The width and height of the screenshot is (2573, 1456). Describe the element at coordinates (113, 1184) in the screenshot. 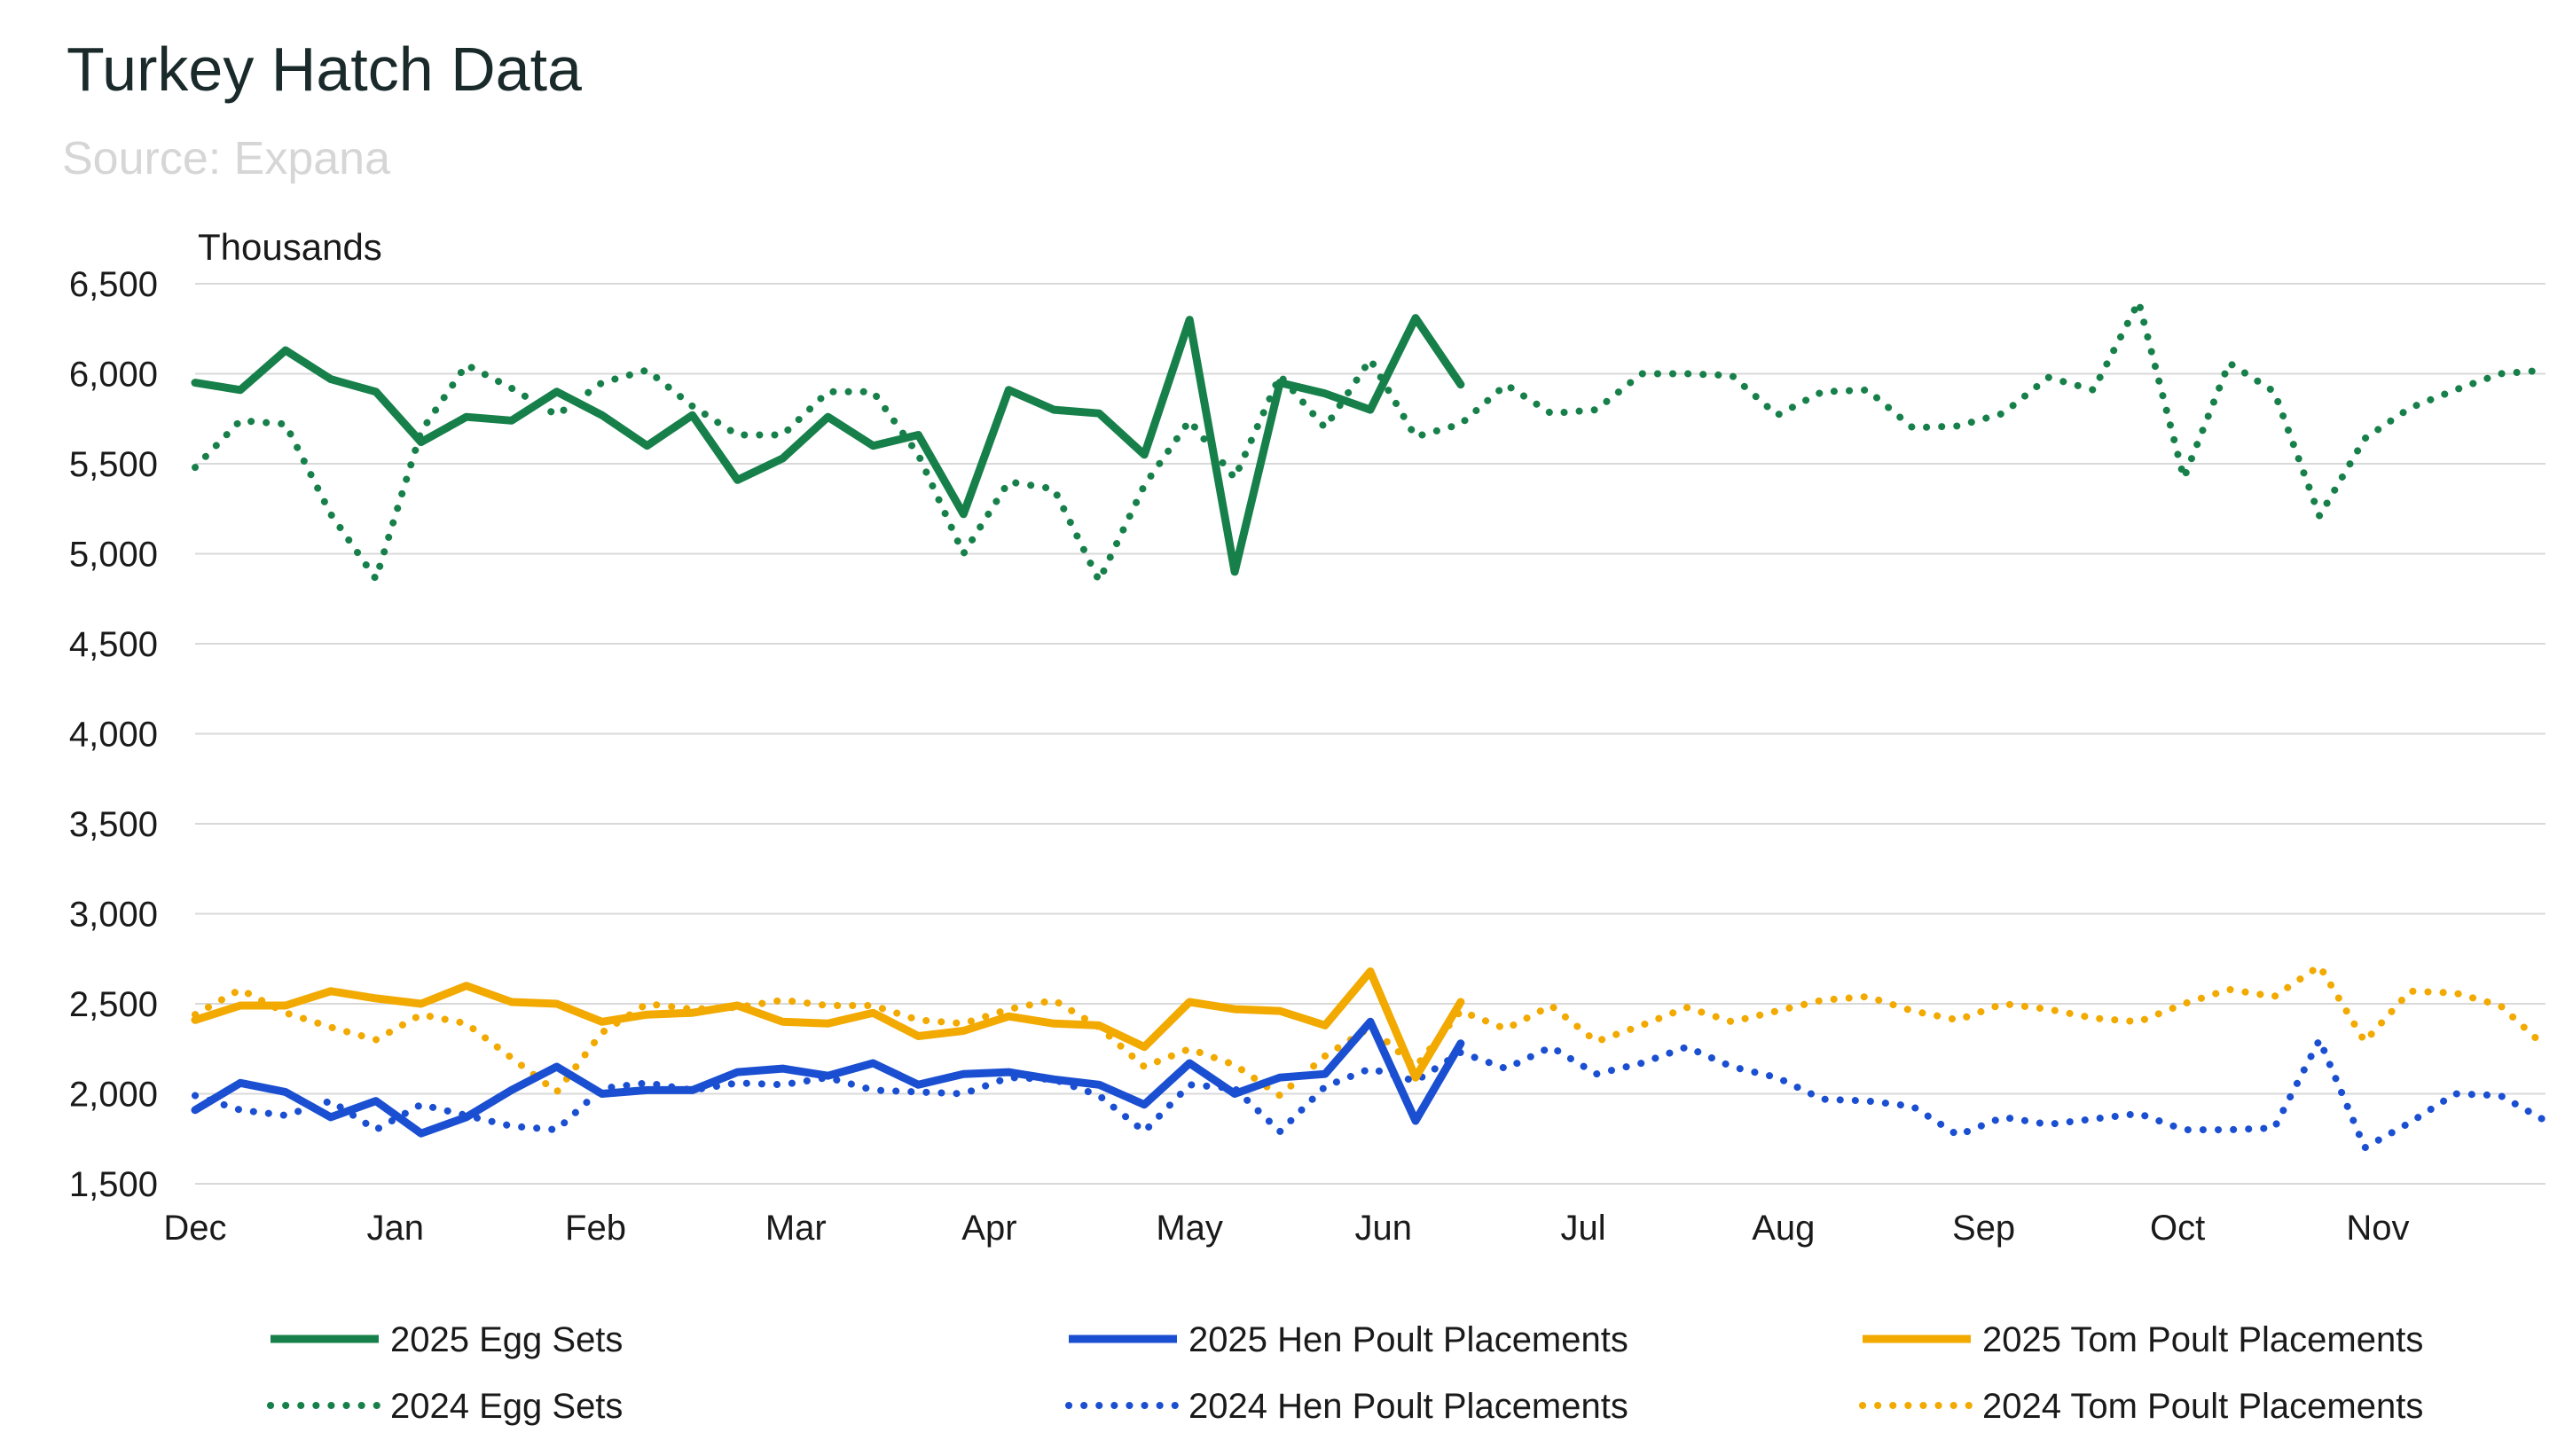

I see `y-tick-label: 1,500` at that location.